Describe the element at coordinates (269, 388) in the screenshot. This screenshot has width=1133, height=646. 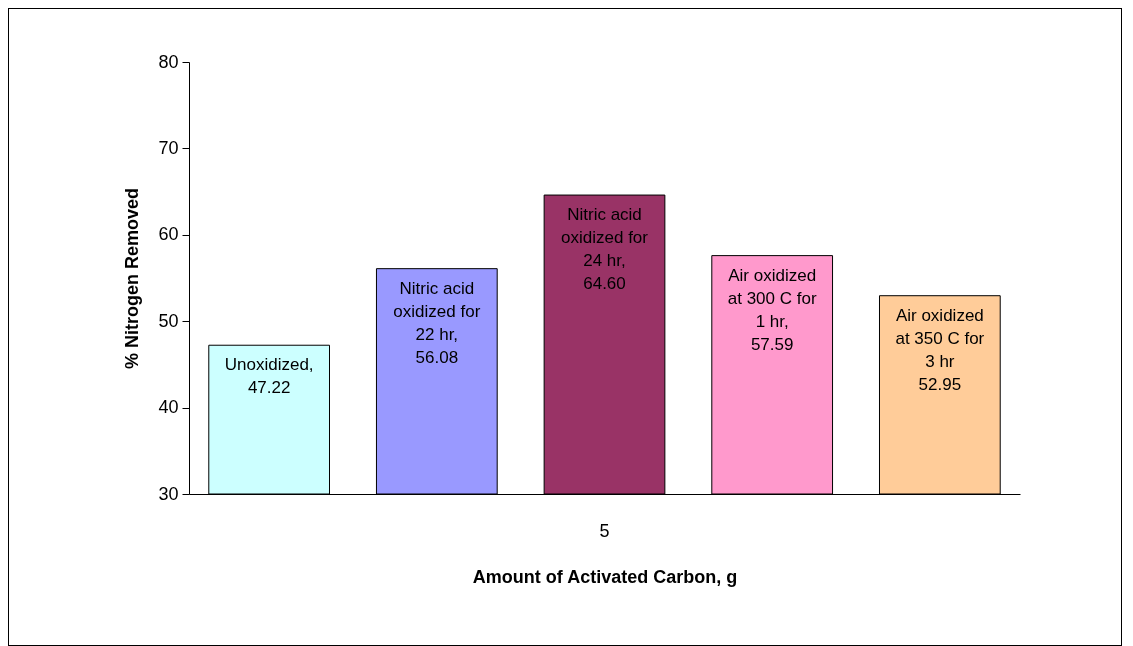
I see `data-label: 47.22` at that location.